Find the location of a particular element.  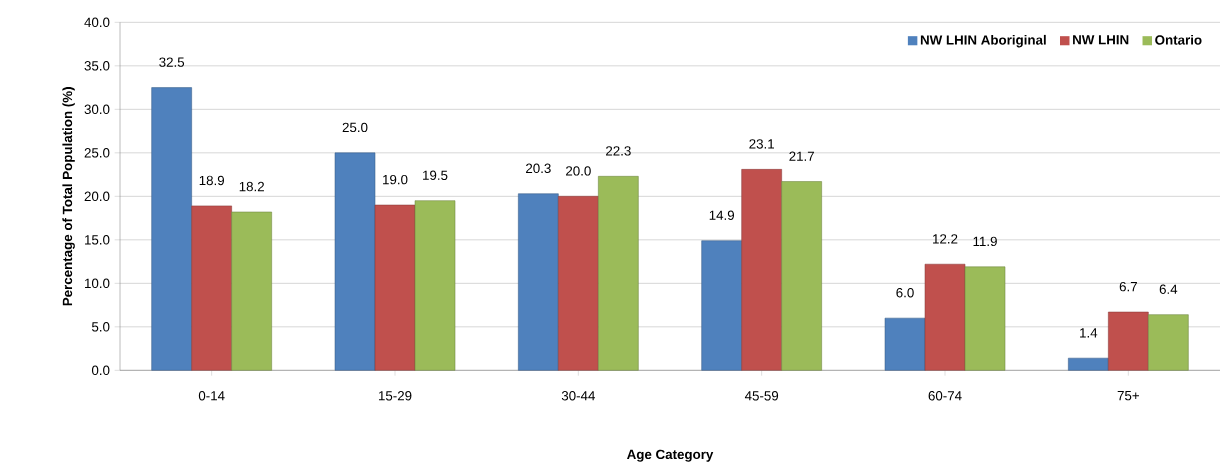

data-label: 18.9 is located at coordinates (212, 180).